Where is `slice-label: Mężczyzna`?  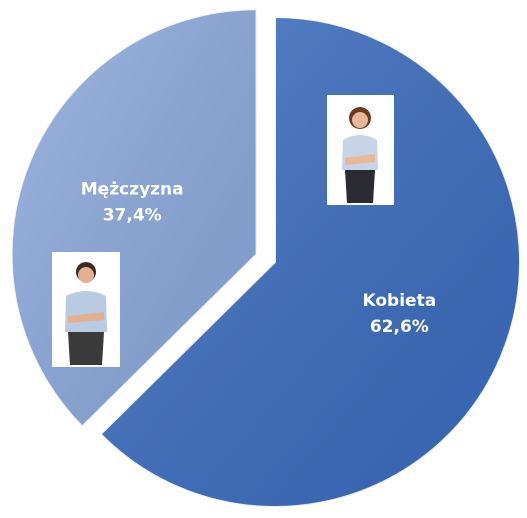 slice-label: Mężczyzna is located at coordinates (132, 189).